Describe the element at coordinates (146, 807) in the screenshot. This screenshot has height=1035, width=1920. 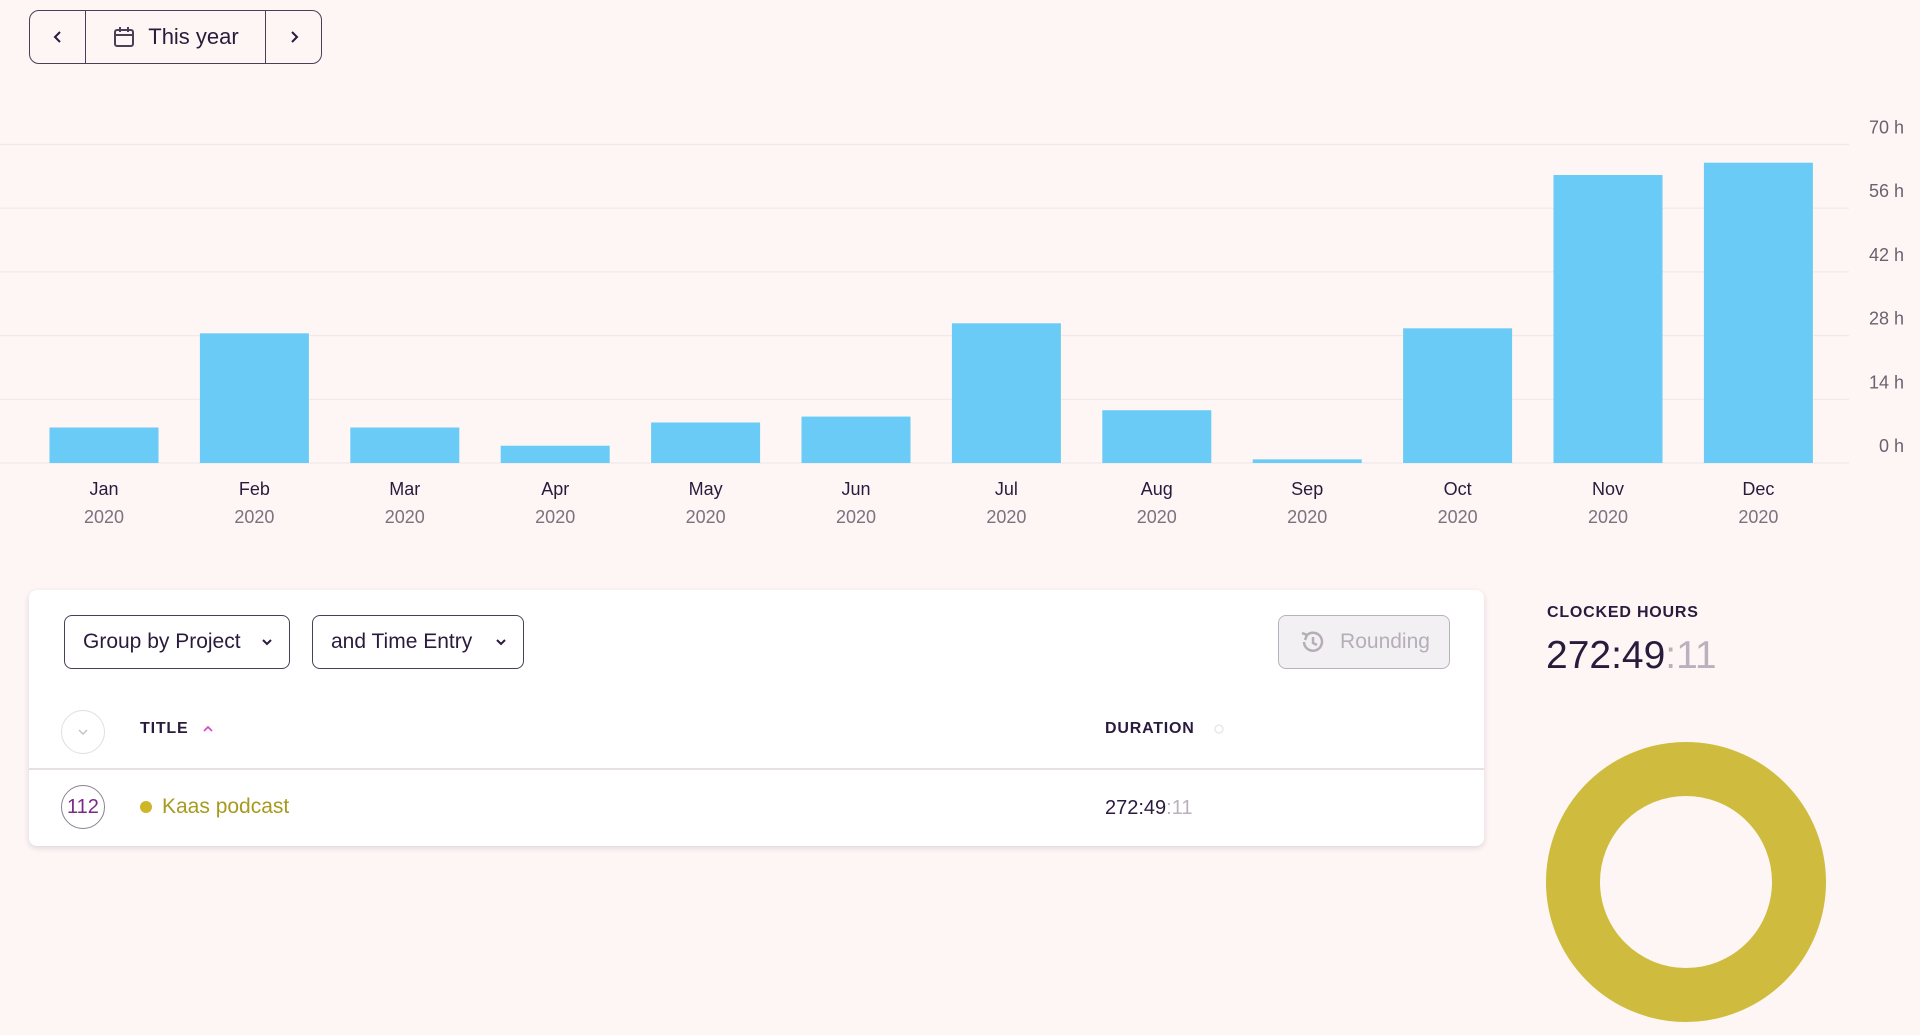
I see `project-dot` at that location.